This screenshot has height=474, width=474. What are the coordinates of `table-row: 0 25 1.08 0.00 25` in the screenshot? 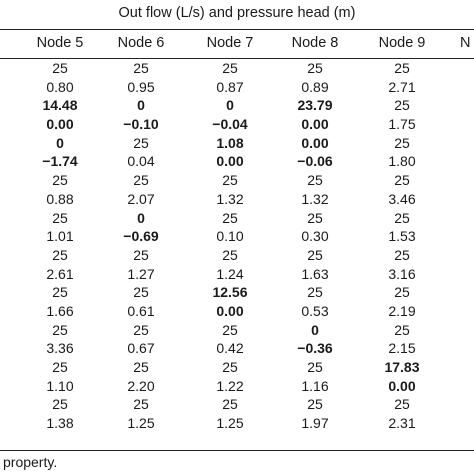 It's located at (237, 143).